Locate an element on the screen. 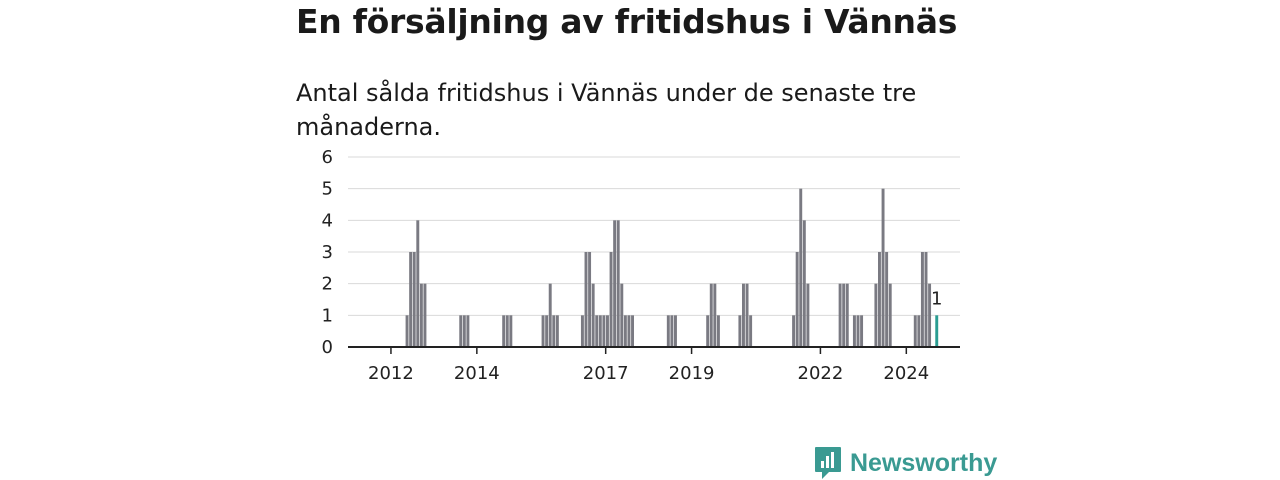 This screenshot has height=480, width=1280. brand-name: Newsworthy is located at coordinates (924, 462).